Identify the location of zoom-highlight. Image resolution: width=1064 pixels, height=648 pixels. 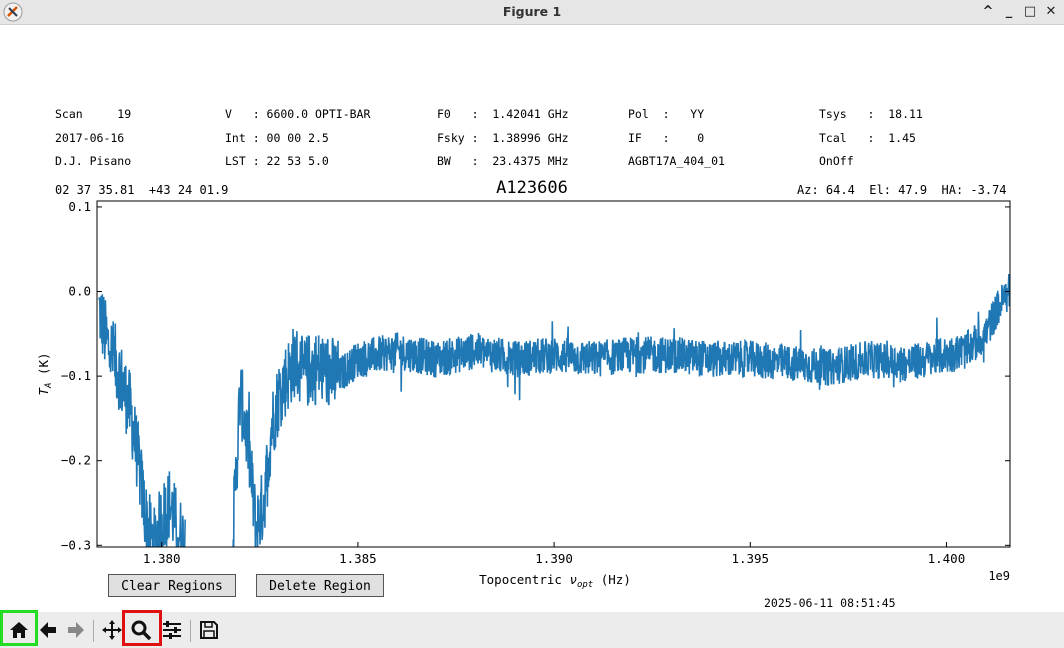
(142, 628).